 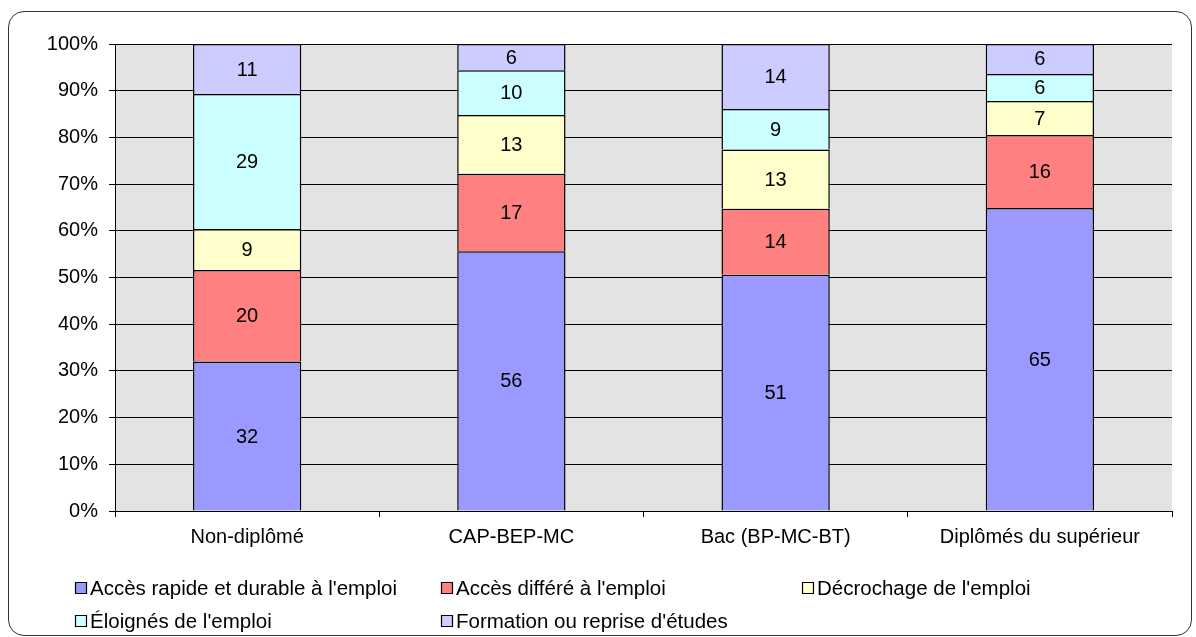 What do you see at coordinates (72, 42) in the screenshot?
I see `y-tick-label: 100%` at bounding box center [72, 42].